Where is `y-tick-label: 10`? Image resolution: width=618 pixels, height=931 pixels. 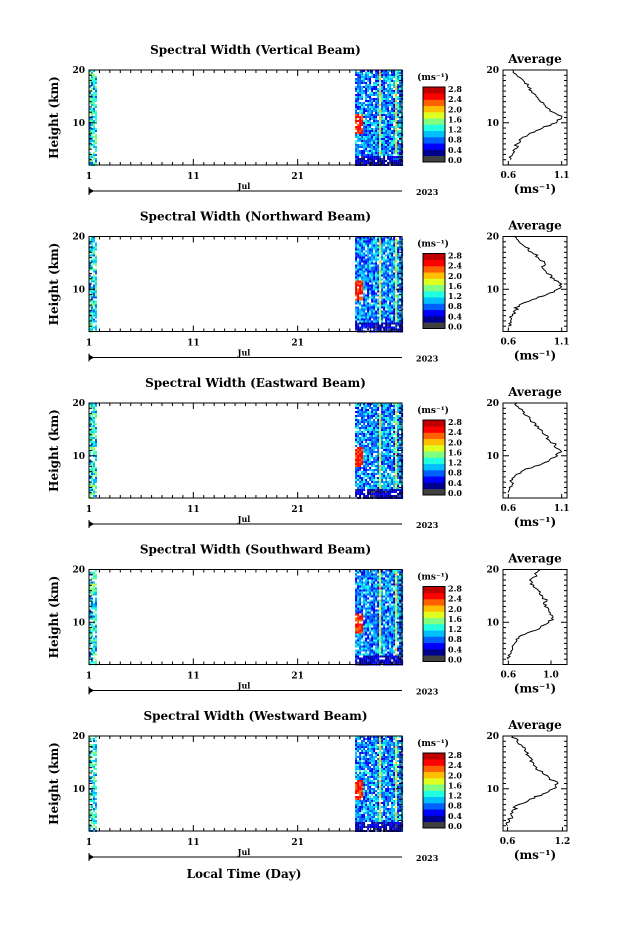
y-tick-label: 10 is located at coordinates (78, 290).